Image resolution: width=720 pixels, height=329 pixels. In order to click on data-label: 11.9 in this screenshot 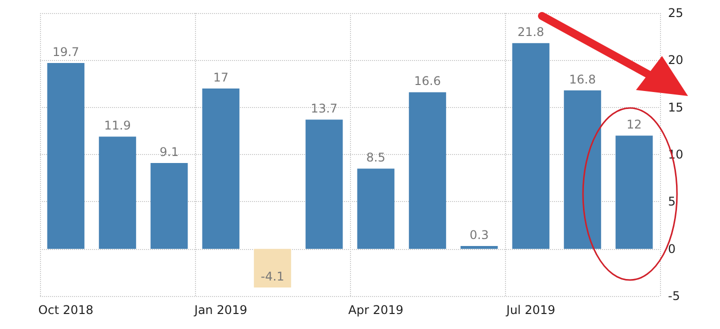, I will do `click(117, 125)`.